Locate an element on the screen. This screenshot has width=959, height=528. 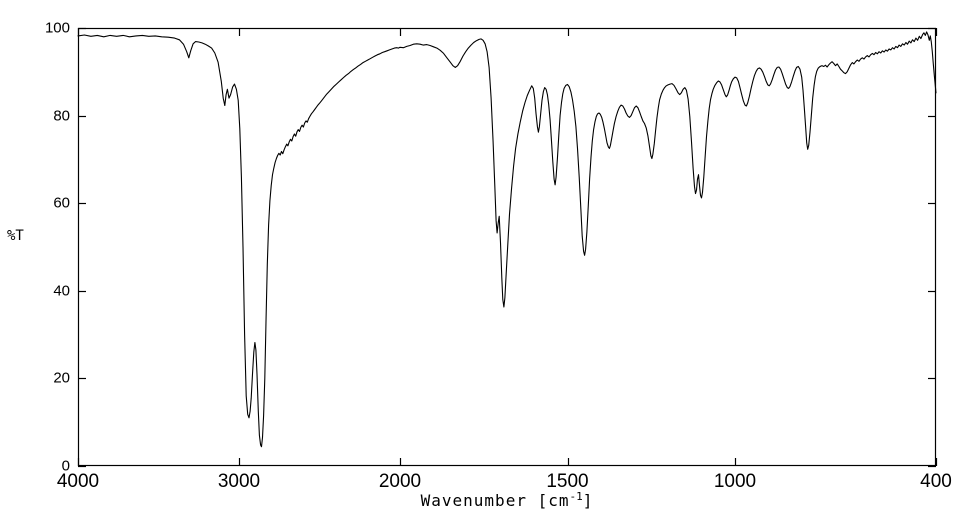
y-axis-label: %T is located at coordinates (15, 236).